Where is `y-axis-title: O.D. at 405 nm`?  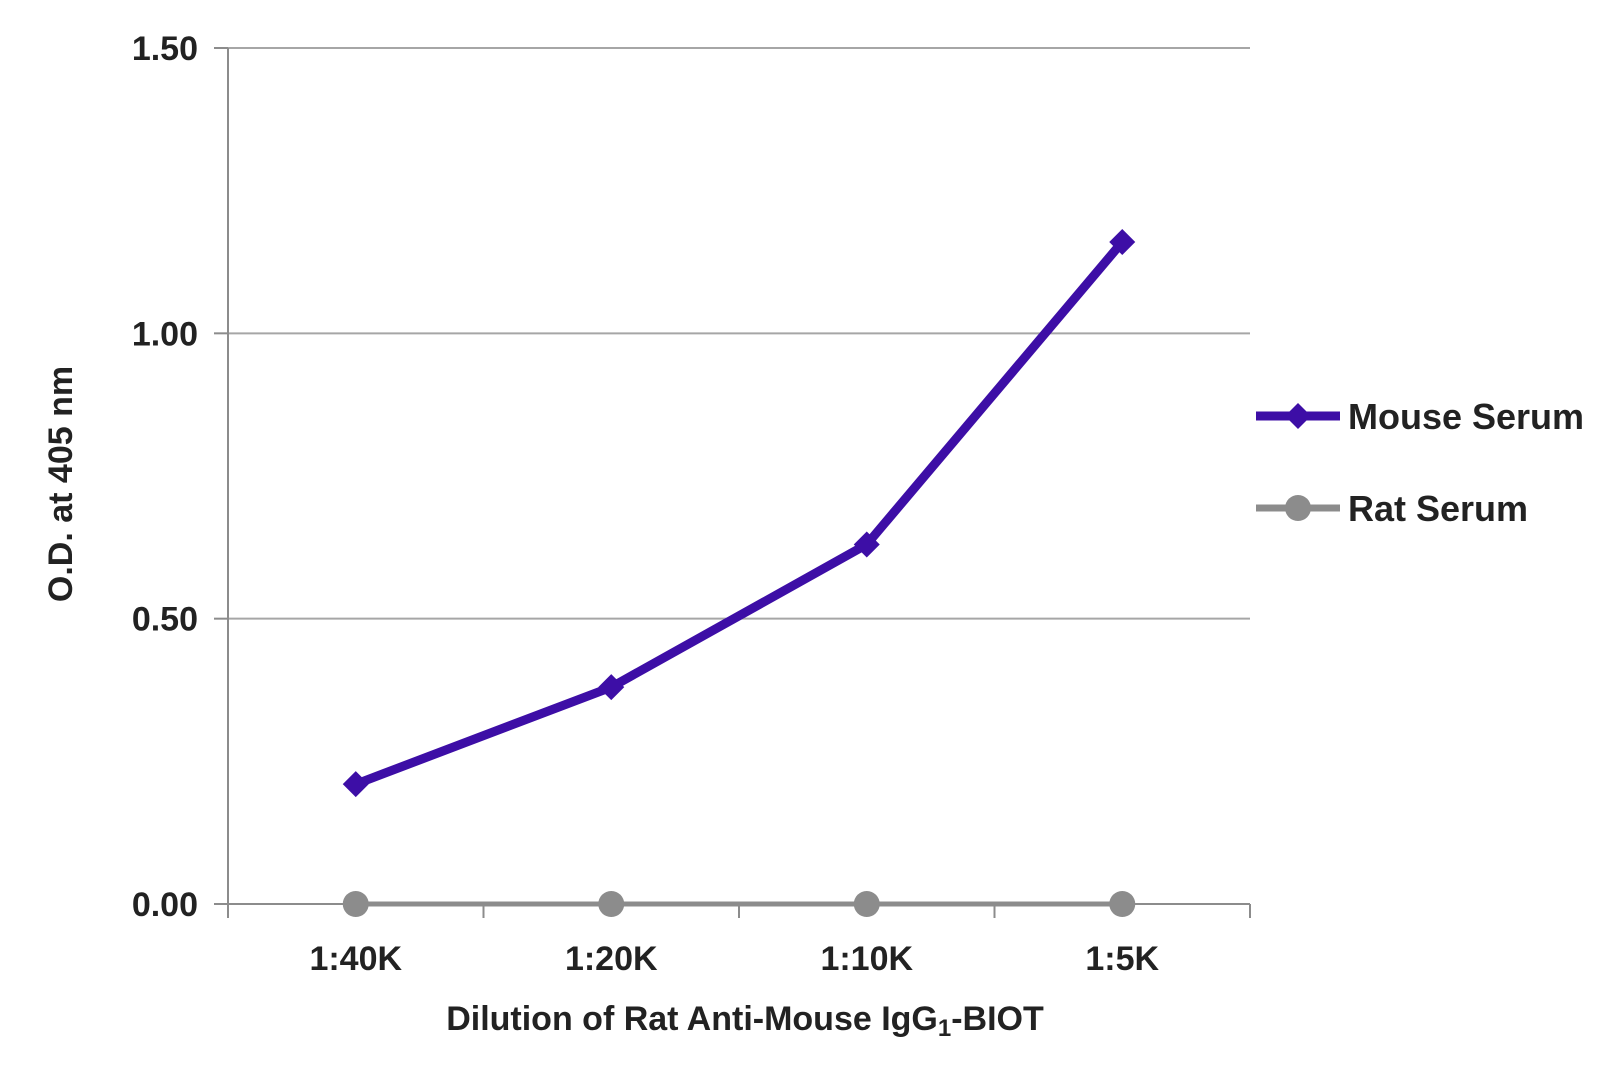 y-axis-title: O.D. at 405 nm is located at coordinates (61, 484).